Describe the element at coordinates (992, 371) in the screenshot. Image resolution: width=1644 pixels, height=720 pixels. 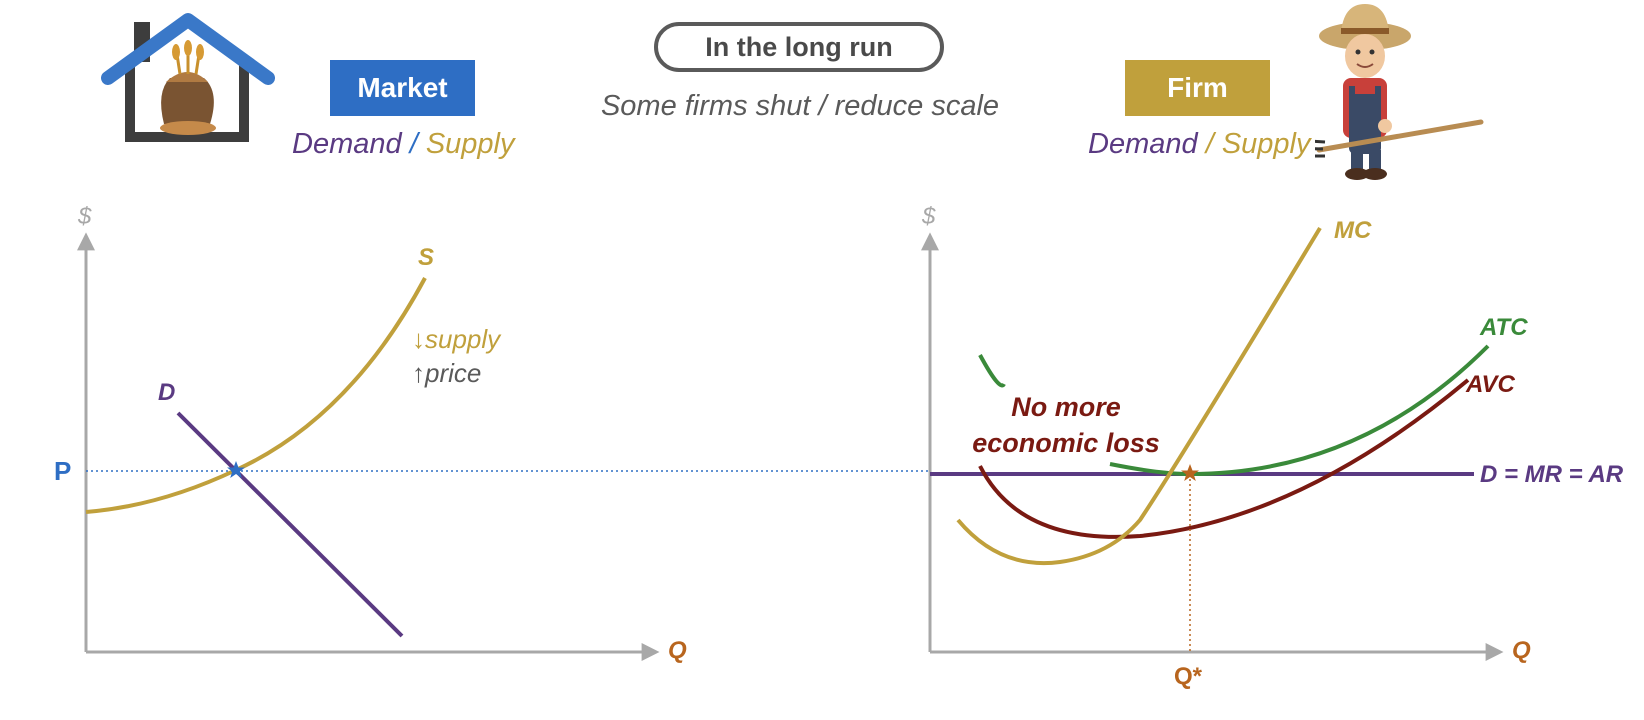
I see `atc-curve-top` at that location.